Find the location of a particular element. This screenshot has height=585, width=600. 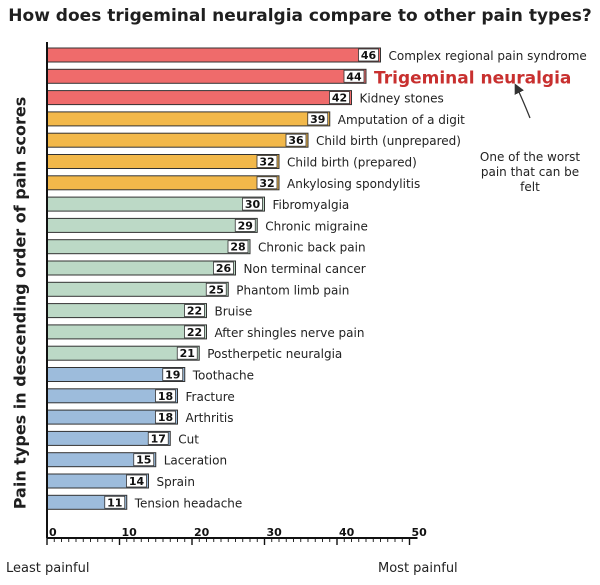

value-box-sprain is located at coordinates (136, 481).